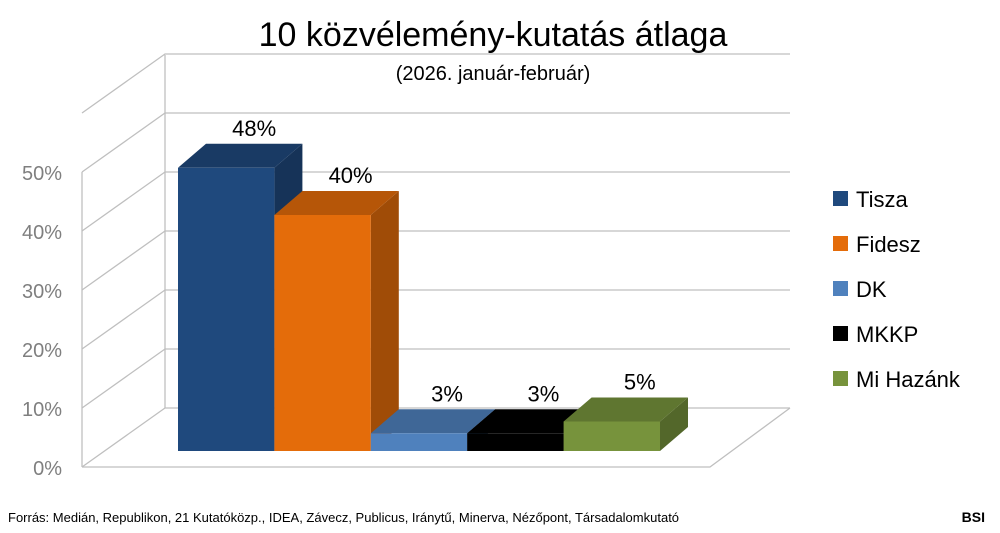  What do you see at coordinates (888, 244) in the screenshot?
I see `legend-label: Fidesz` at bounding box center [888, 244].